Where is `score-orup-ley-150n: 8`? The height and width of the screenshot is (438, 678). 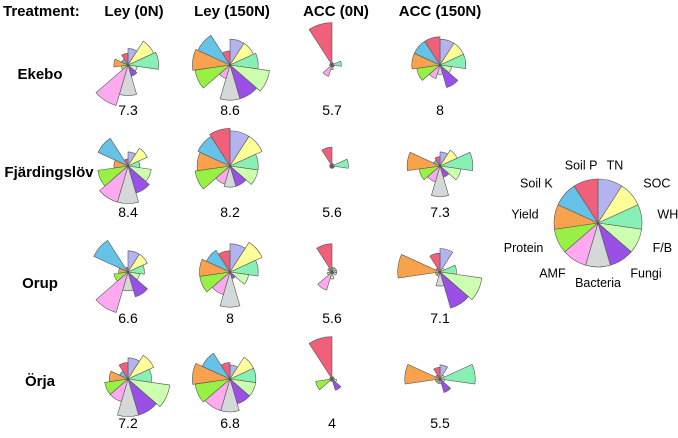 score-orup-ley-150n: 8 is located at coordinates (230, 318).